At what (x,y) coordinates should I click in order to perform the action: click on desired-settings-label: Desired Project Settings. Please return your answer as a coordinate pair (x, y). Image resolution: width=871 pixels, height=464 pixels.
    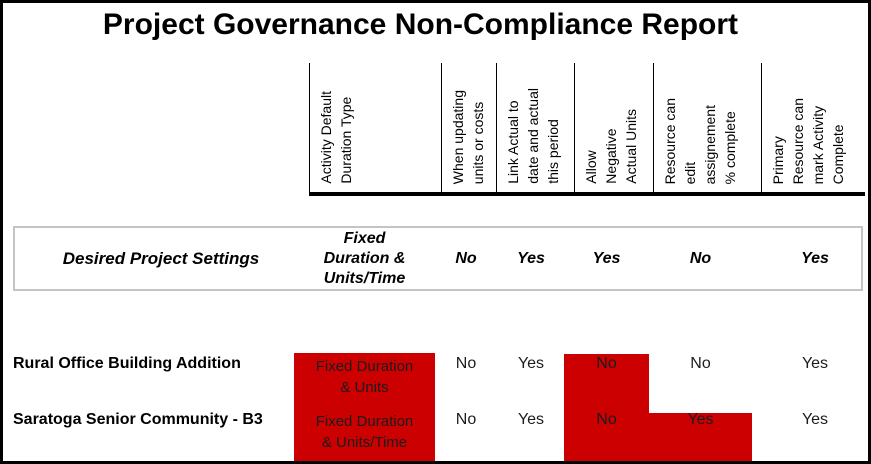
    Looking at the image, I should click on (161, 258).